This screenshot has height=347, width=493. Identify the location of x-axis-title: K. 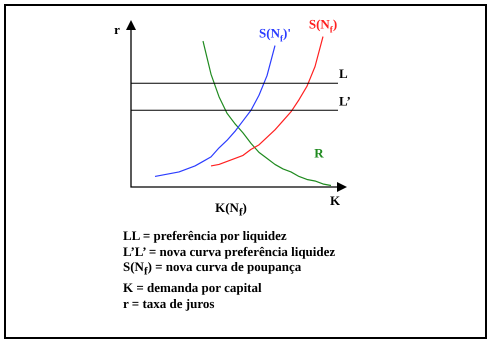
(335, 200).